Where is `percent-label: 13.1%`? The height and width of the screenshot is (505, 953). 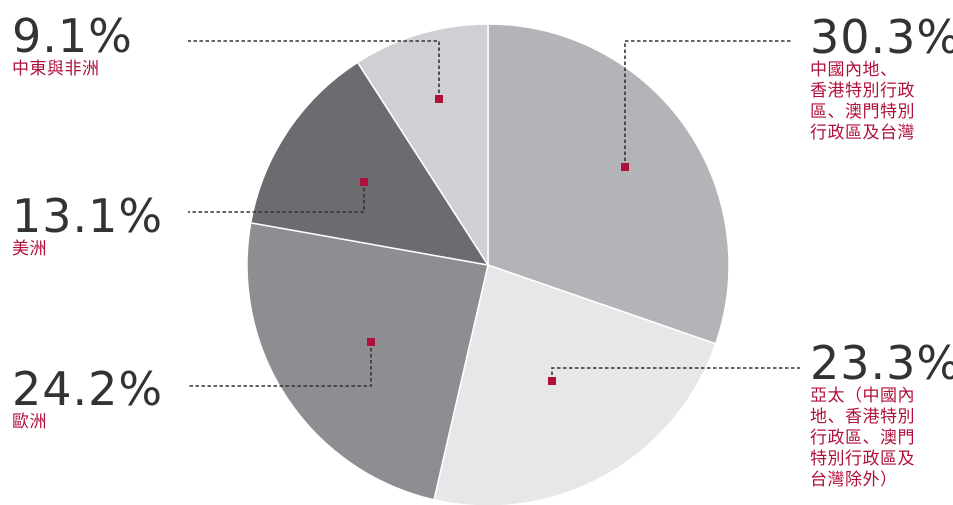
percent-label: 13.1% is located at coordinates (88, 216).